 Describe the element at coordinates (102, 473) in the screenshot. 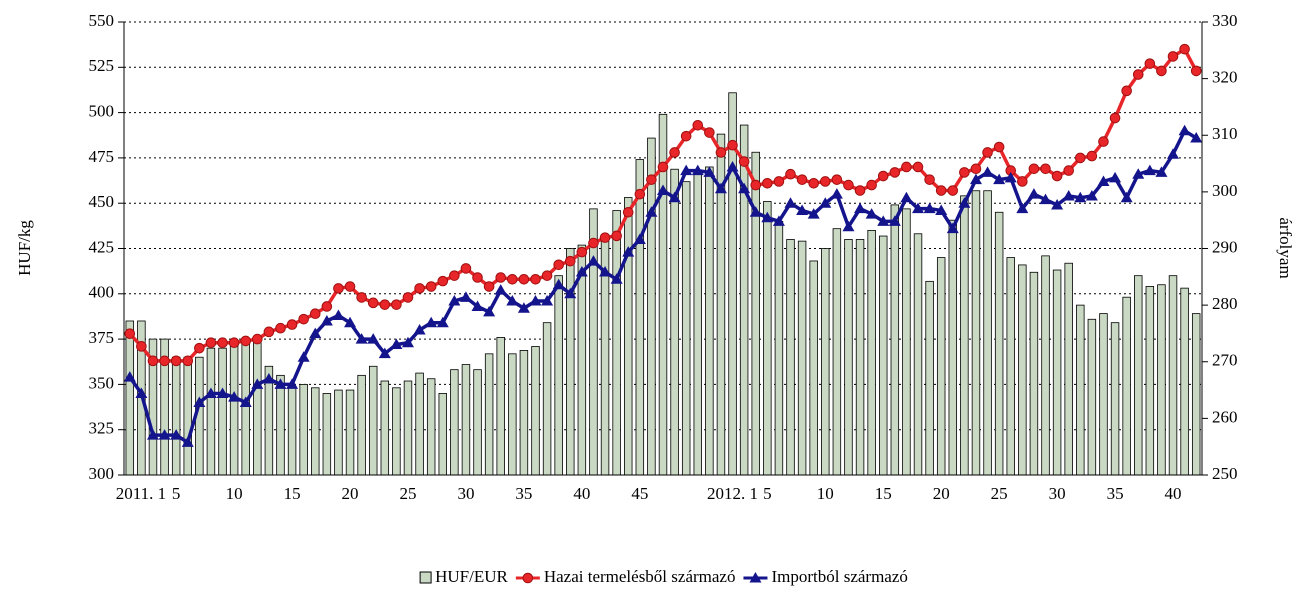

I see `y-tick-label: 300` at that location.